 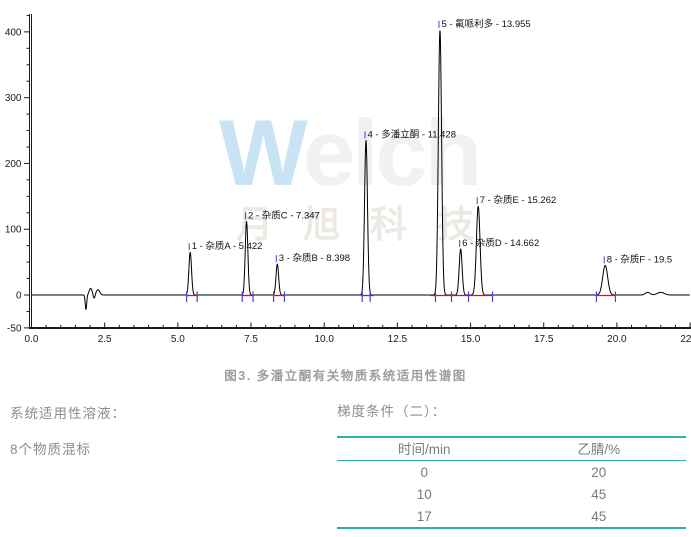 I want to click on gradient-col-time: 时间/min, so click(x=424, y=449).